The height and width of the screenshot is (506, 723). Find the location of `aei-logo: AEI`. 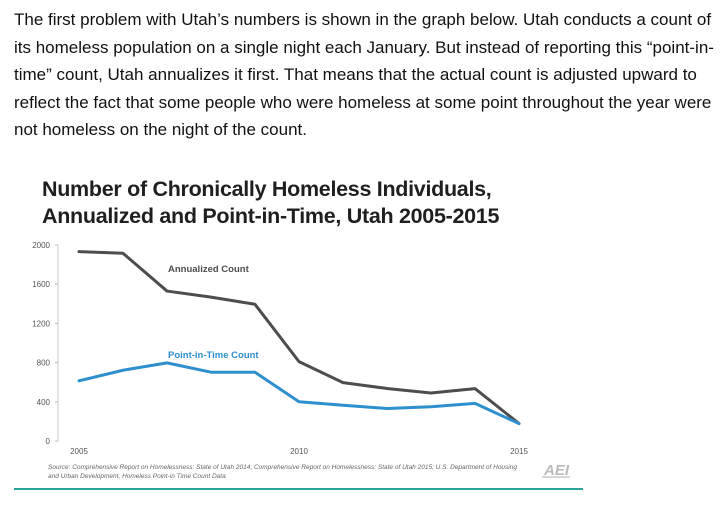

aei-logo: AEI is located at coordinates (556, 470).